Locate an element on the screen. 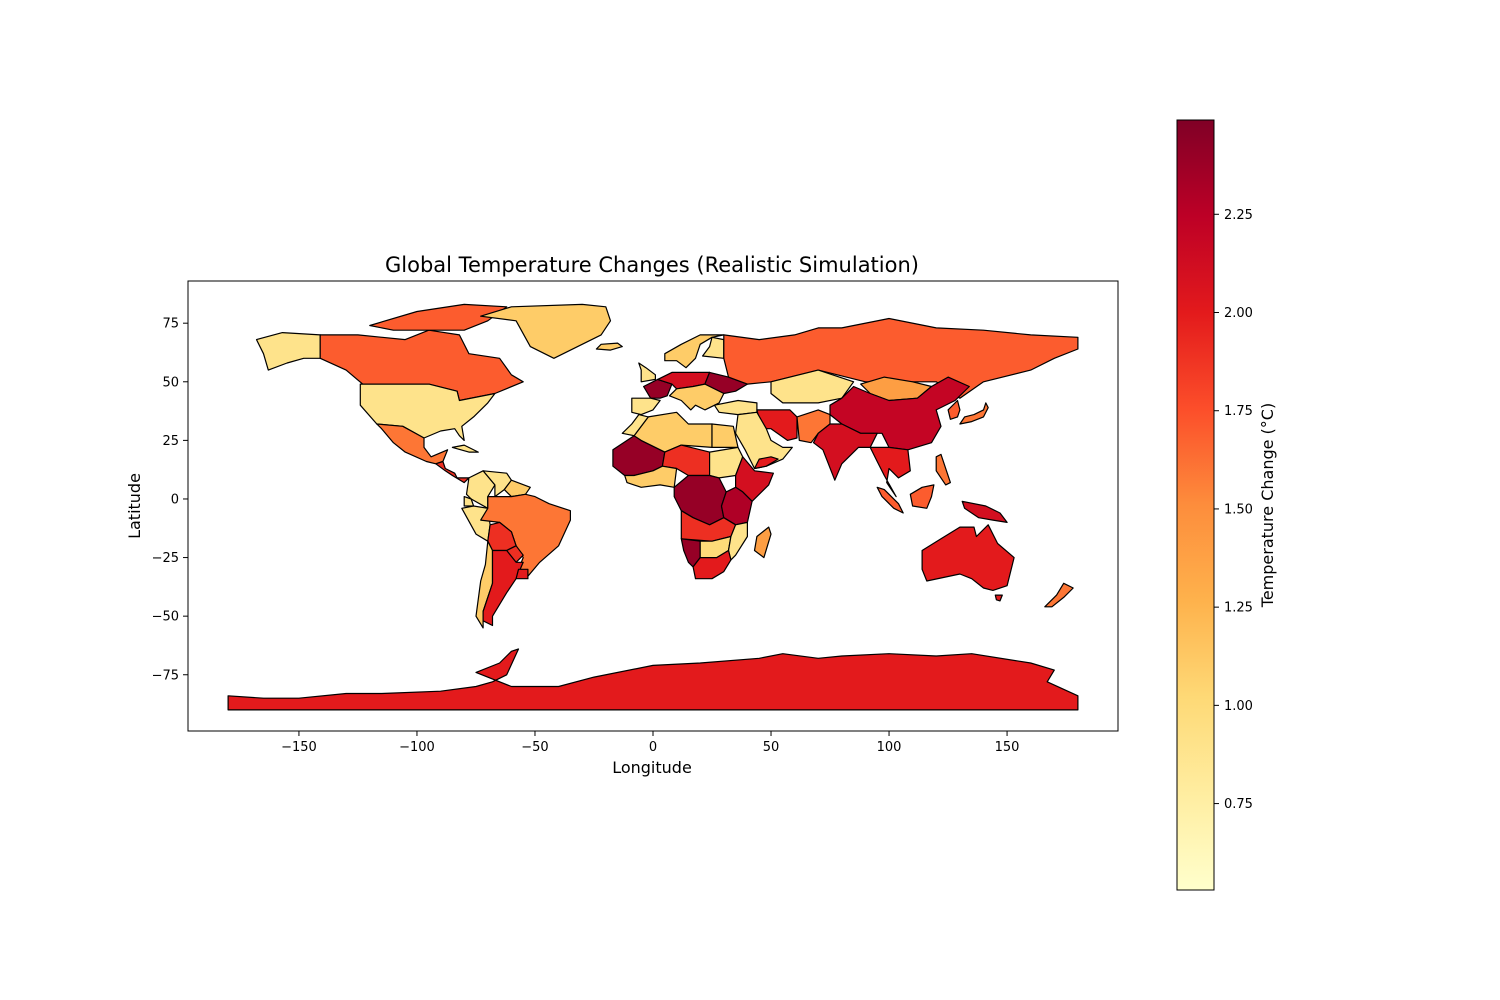 Image resolution: width=1500 pixels, height=1000 pixels. x-tick-label: −150 is located at coordinates (299, 747).